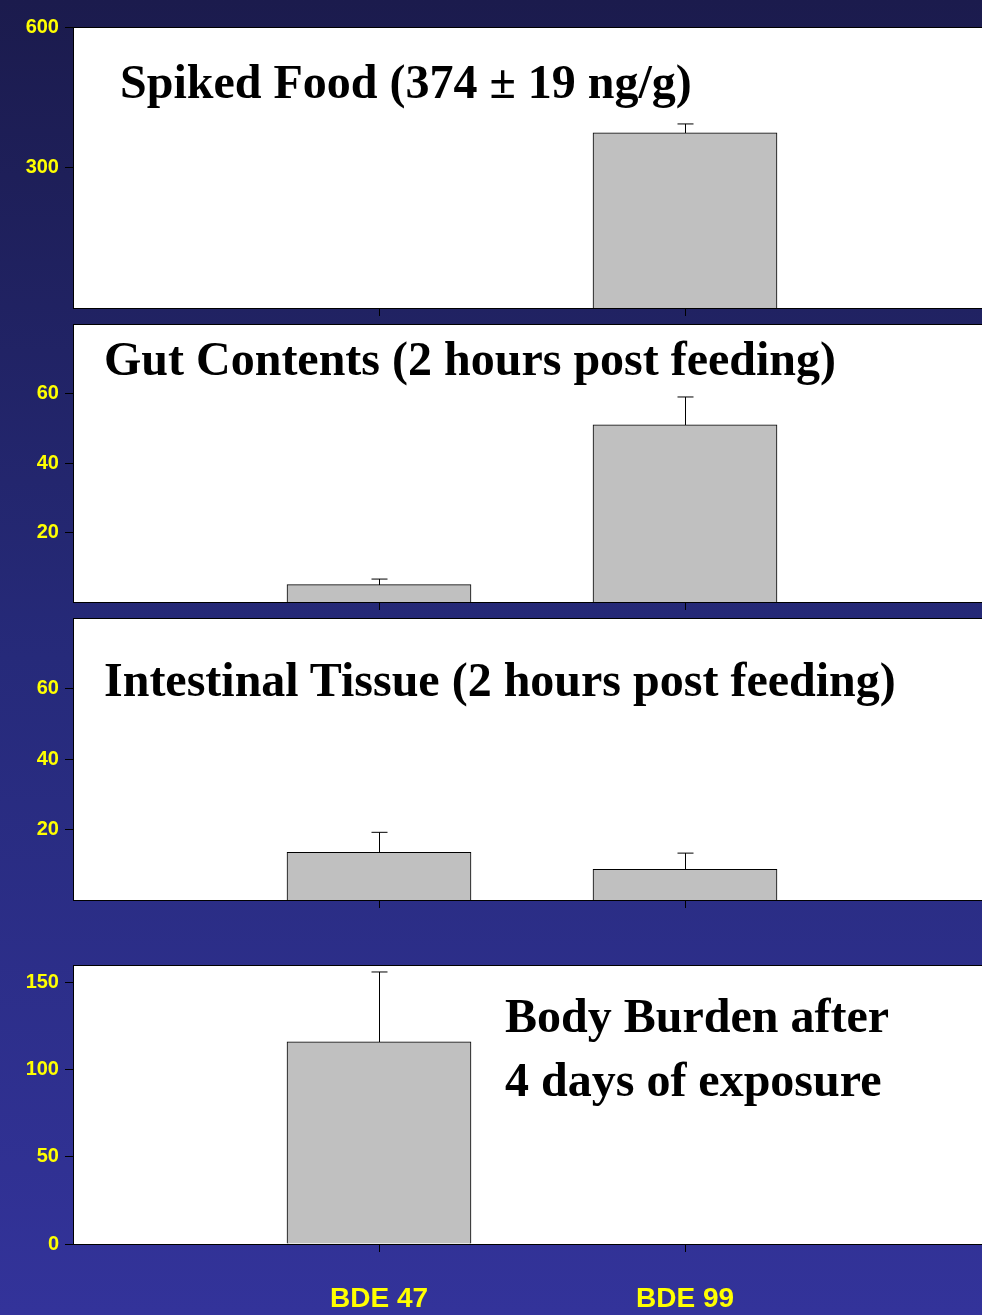  What do you see at coordinates (697, 1048) in the screenshot?
I see `text: Body Burden after 4 days of exposure` at bounding box center [697, 1048].